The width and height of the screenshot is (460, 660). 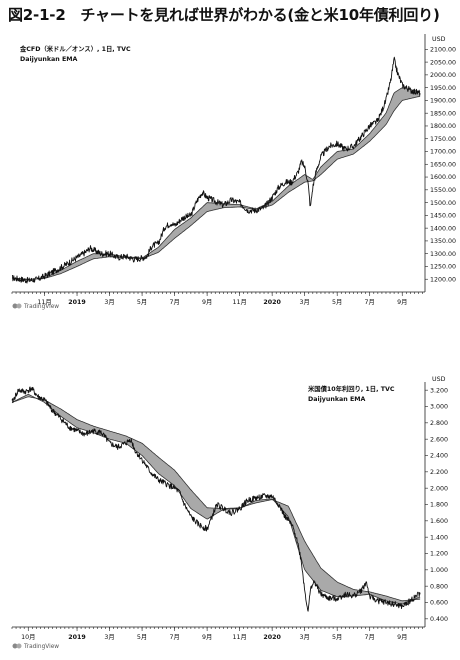 What do you see at coordinates (224, 15) in the screenshot?
I see `figure-title: 図2-1-2 チャートを見れば世界がわかる(金と米10年債利回り)` at bounding box center [224, 15].